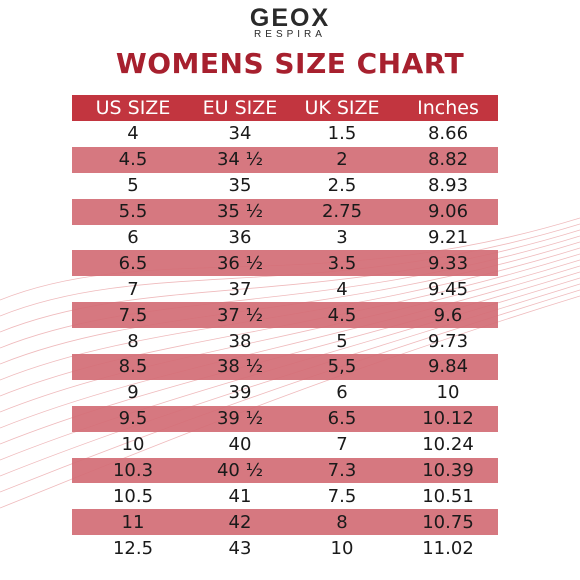  What do you see at coordinates (342, 211) in the screenshot?
I see `uk-size-cell: 2.75` at bounding box center [342, 211].